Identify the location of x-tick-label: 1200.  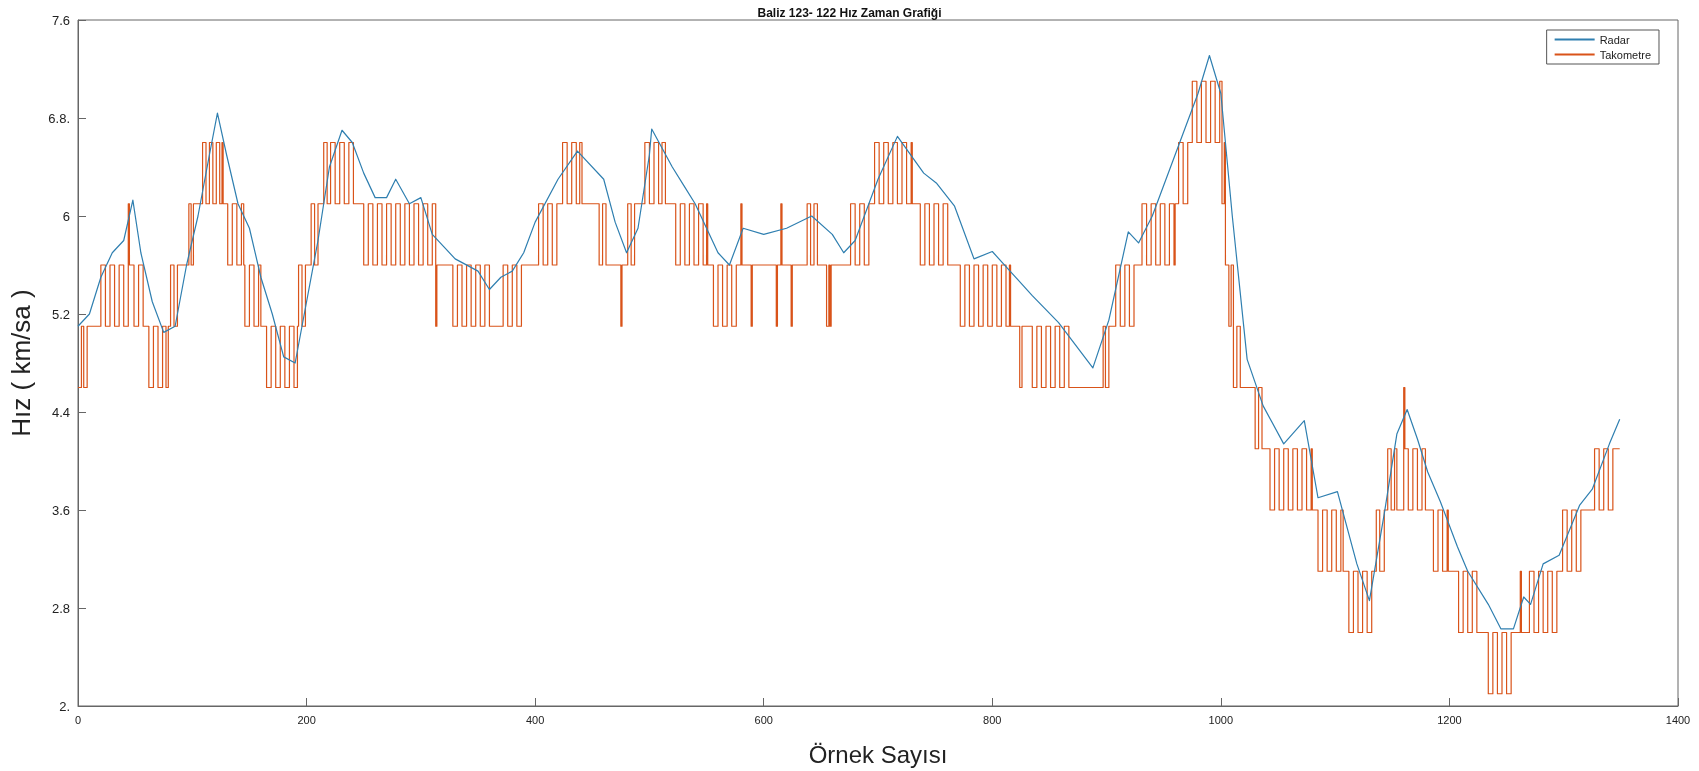
(1449, 719).